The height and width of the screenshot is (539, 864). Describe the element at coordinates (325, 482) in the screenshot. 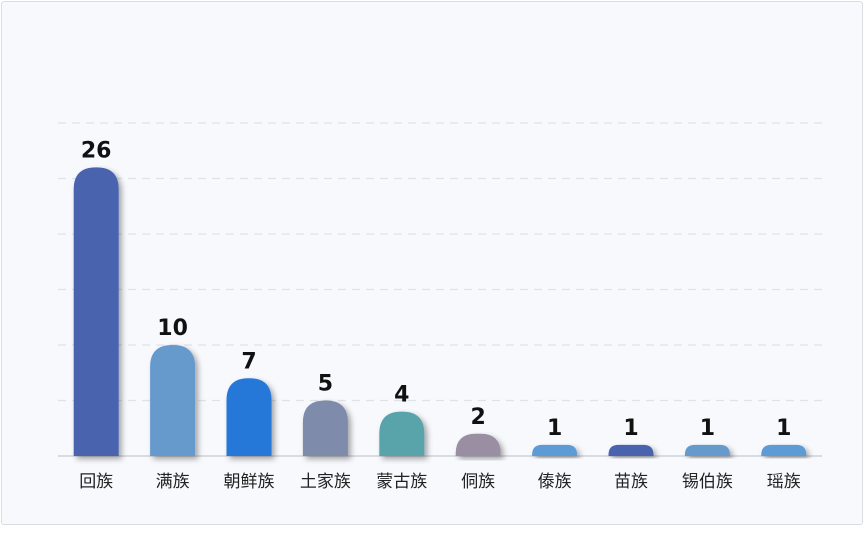

I see `x-tick-label: 土家族` at that location.